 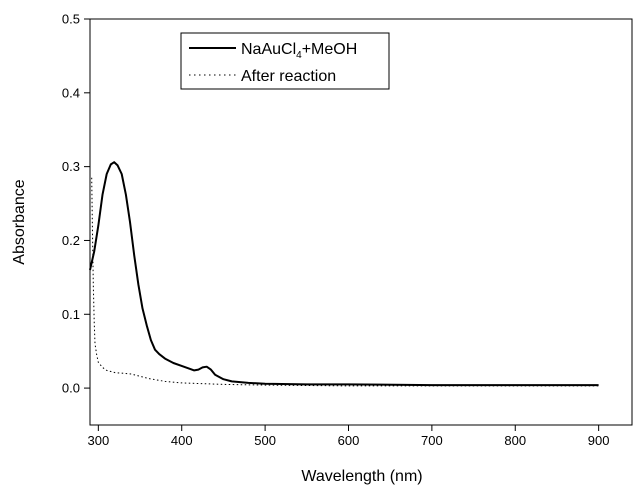 I want to click on y-tick-label: 0.1, so click(x=71, y=314).